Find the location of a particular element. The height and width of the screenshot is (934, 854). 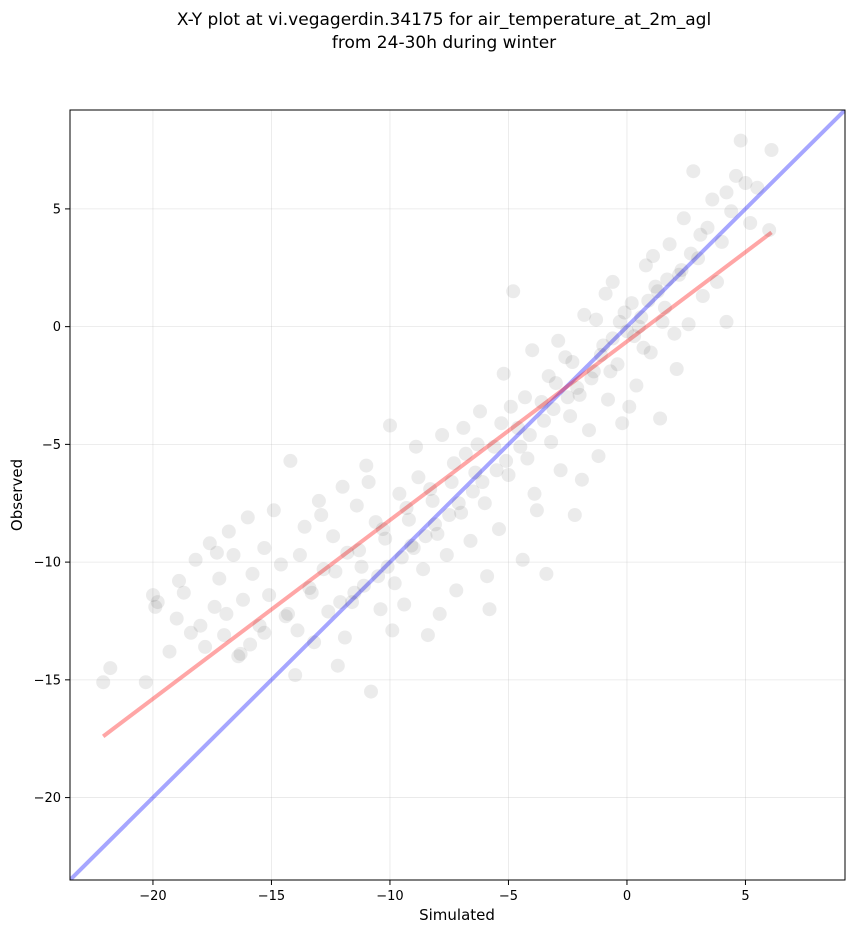

x-axis-label: Simulated is located at coordinates (457, 915).